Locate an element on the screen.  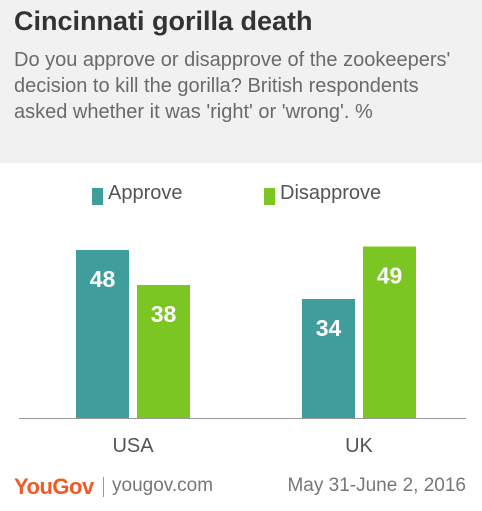
bar-disapprove-uk is located at coordinates (389, 332).